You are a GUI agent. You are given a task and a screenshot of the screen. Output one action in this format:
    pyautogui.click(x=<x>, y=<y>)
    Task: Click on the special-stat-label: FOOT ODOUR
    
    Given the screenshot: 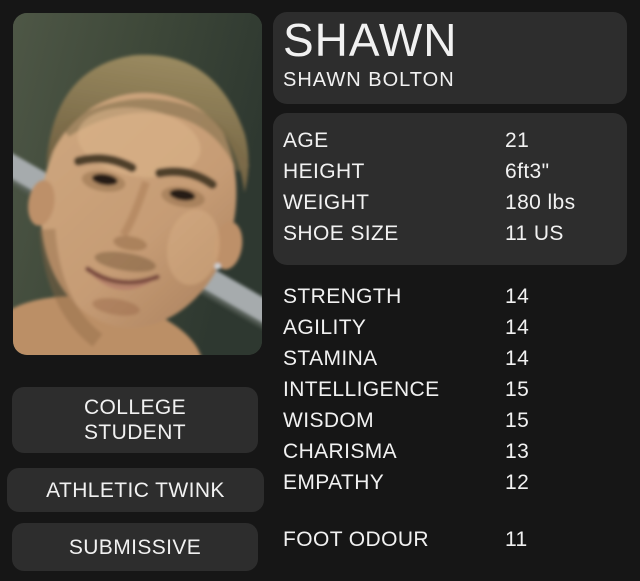 What is the action you would take?
    pyautogui.click(x=356, y=539)
    